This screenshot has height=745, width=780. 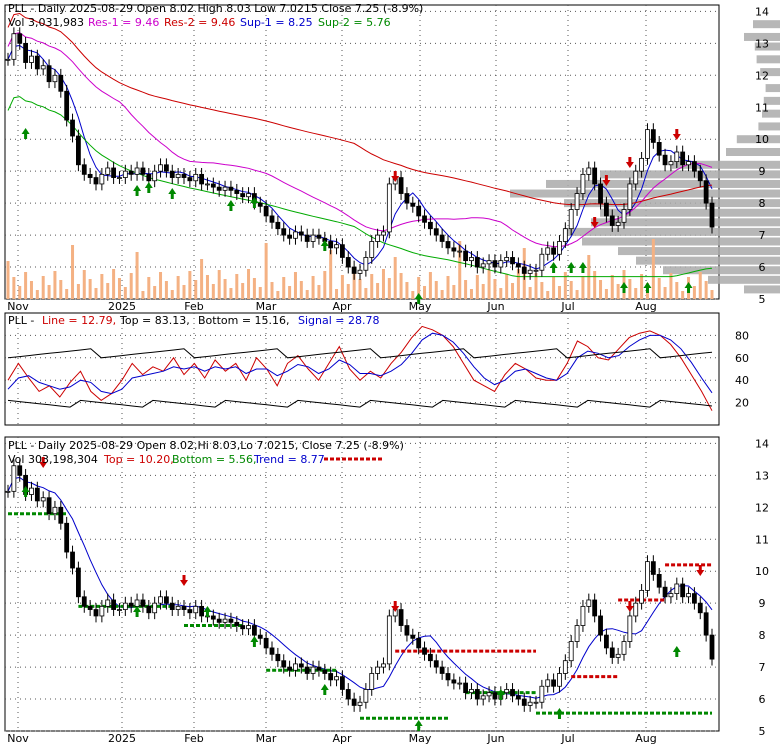 I want to click on price-axis-ticks: 5 6 7 8 9 10 11 12 13 14, so click(x=762, y=155).